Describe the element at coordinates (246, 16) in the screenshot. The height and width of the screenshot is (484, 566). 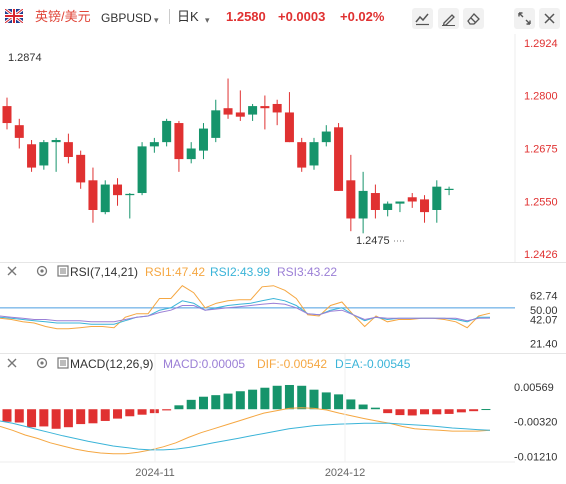
I see `last-price: 1.2580` at that location.